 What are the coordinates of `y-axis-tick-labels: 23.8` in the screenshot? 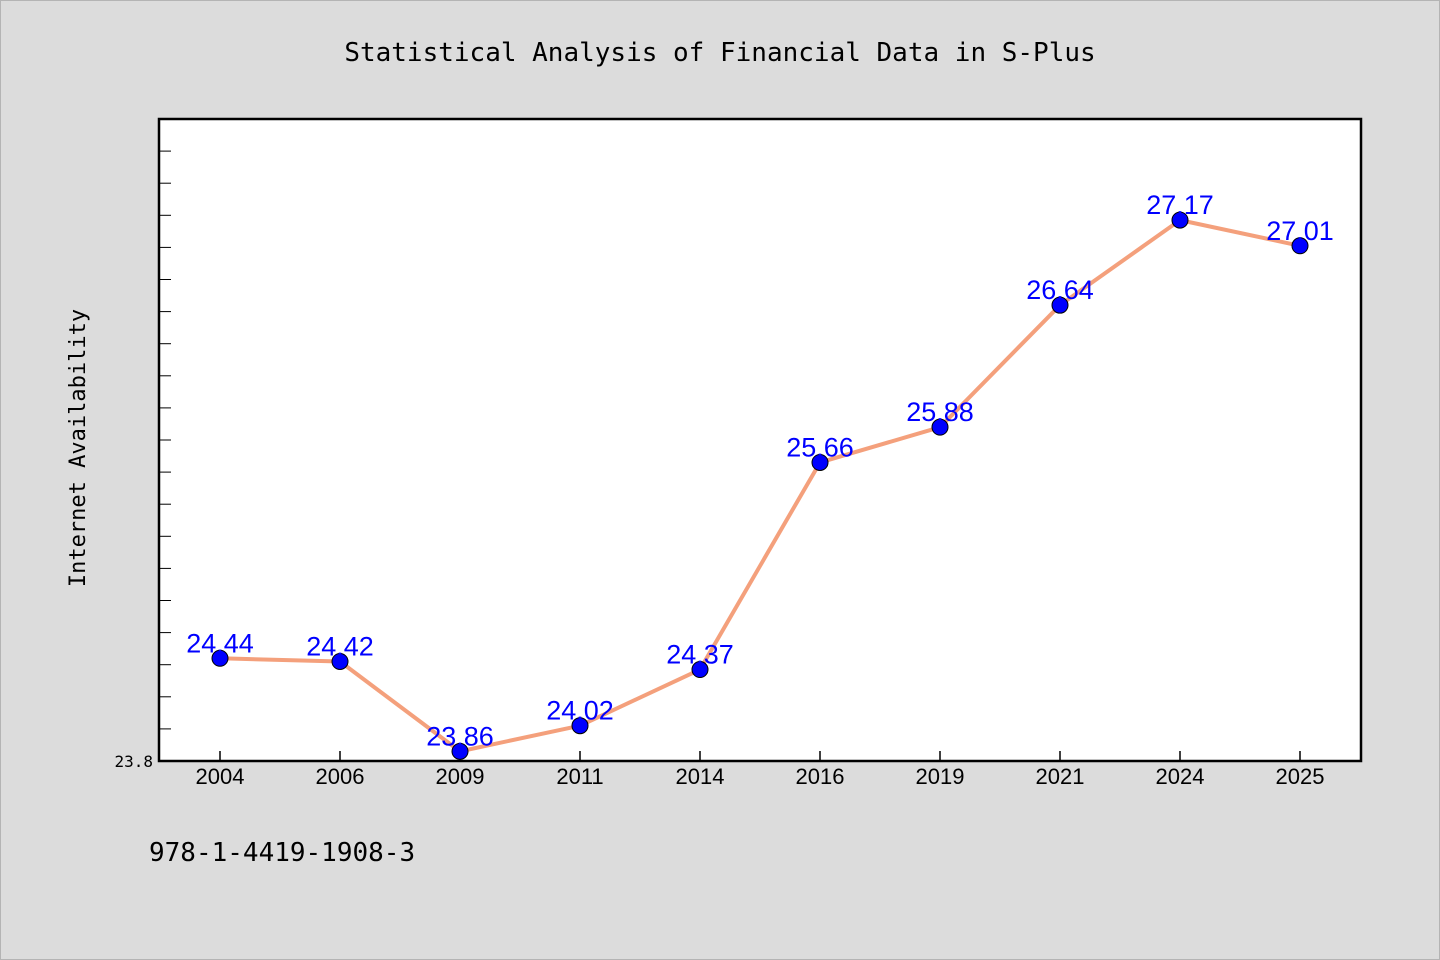 It's located at (133, 761).